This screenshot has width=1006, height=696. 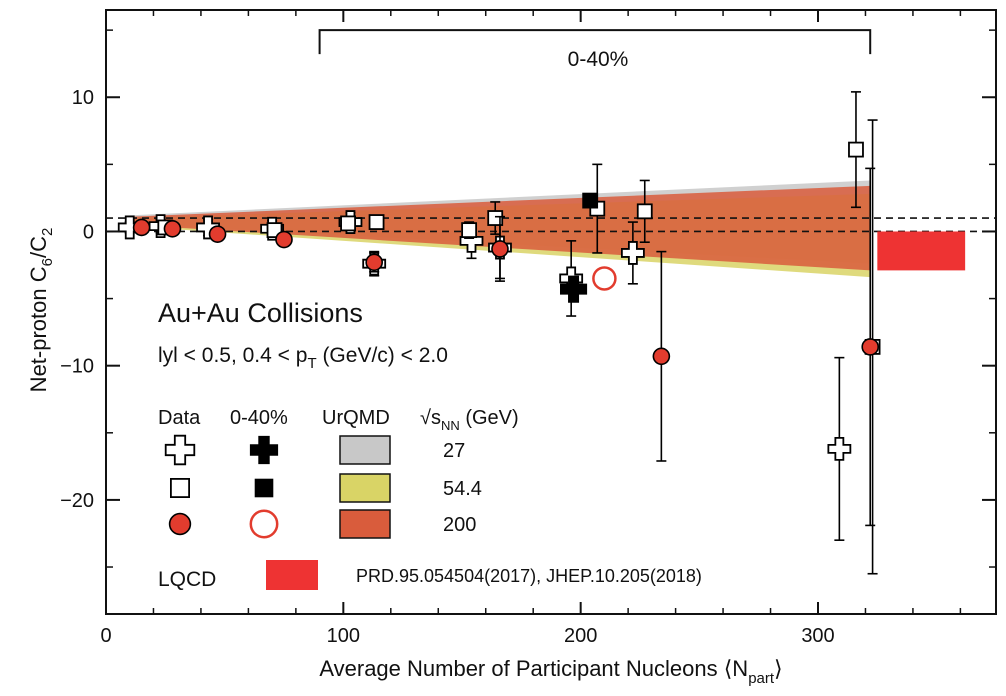 I want to click on centrality-bracket: 0-40%, so click(x=595, y=50).